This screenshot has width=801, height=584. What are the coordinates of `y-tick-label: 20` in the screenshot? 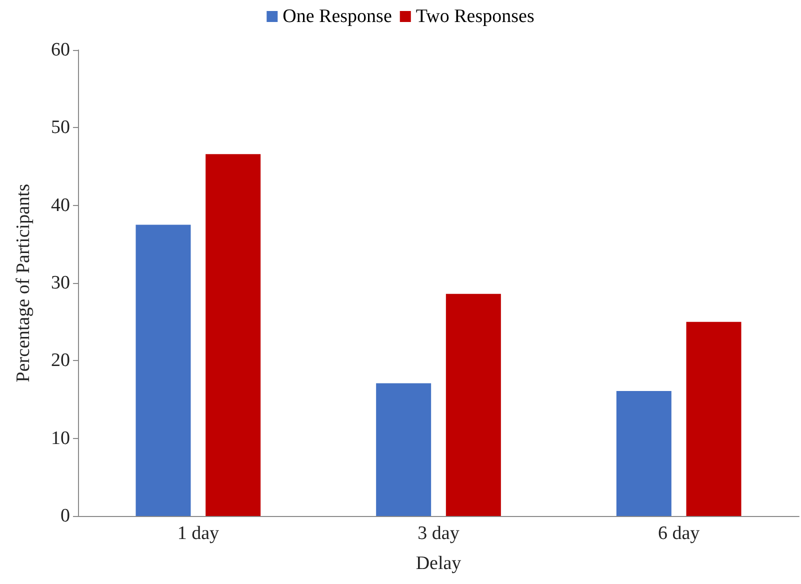 It's located at (60, 361).